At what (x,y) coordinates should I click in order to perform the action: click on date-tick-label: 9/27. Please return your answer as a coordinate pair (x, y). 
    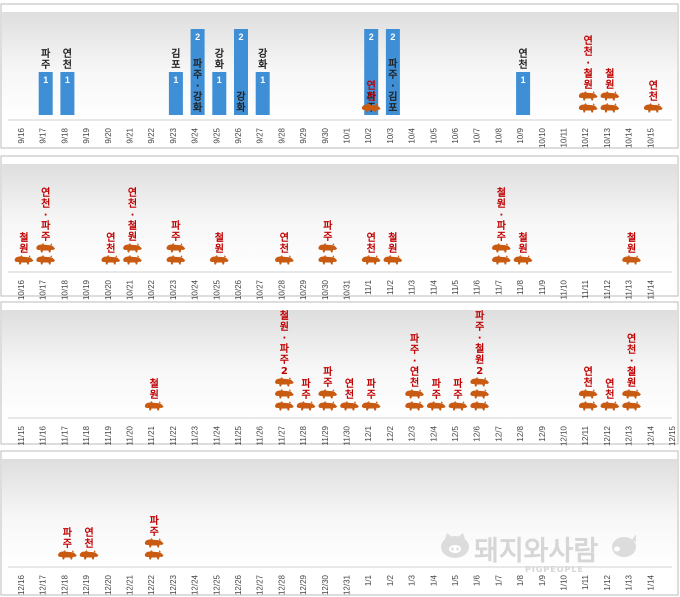
    Looking at the image, I should click on (260, 135).